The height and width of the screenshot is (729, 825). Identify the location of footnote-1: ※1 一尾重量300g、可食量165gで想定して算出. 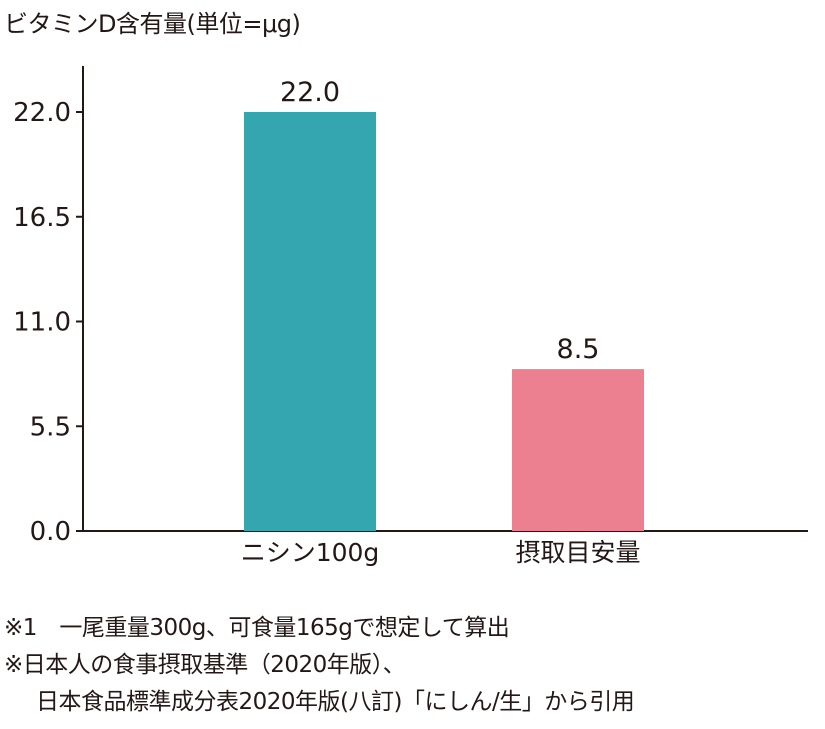
(257, 628).